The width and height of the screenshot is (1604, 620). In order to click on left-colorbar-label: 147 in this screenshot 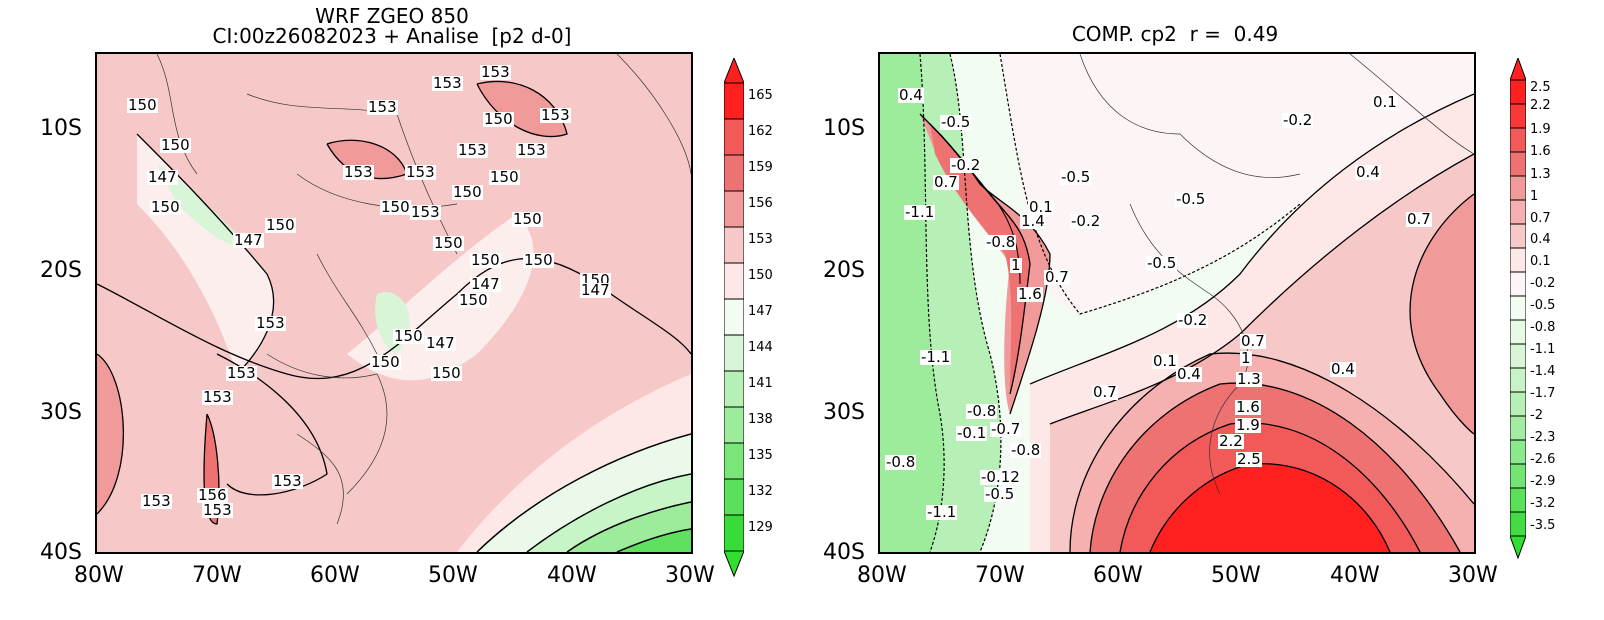, I will do `click(760, 311)`.